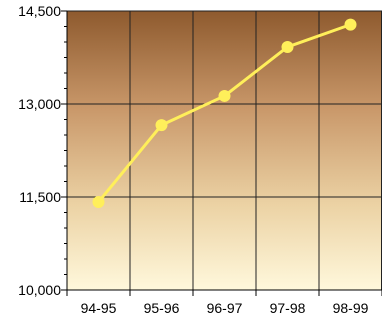 The image size is (382, 325). I want to click on y-tick-label: 11,500, so click(40, 197).